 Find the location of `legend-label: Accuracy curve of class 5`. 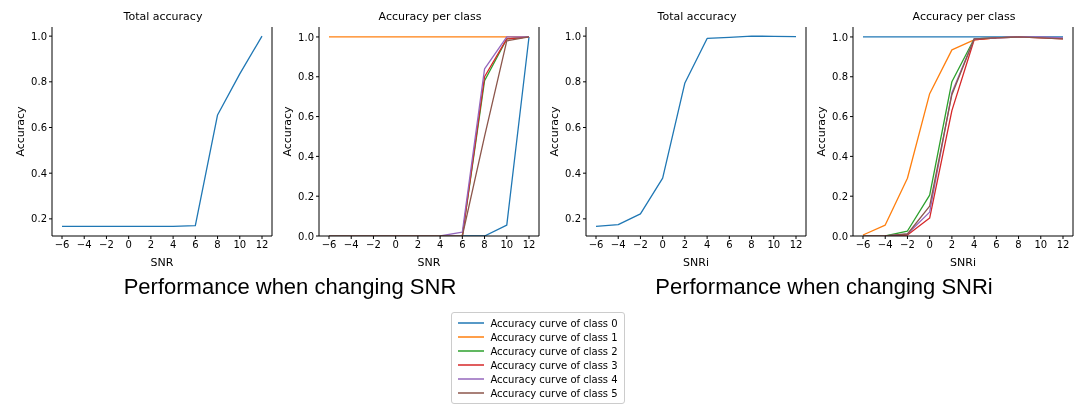

legend-label: Accuracy curve of class 5 is located at coordinates (554, 393).